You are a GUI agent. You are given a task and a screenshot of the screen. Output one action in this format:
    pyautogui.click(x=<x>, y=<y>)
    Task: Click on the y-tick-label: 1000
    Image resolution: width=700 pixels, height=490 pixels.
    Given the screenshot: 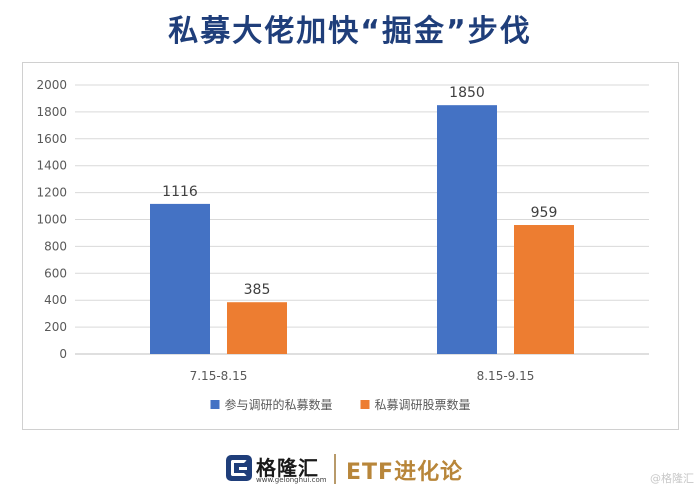 What is the action you would take?
    pyautogui.click(x=51, y=220)
    